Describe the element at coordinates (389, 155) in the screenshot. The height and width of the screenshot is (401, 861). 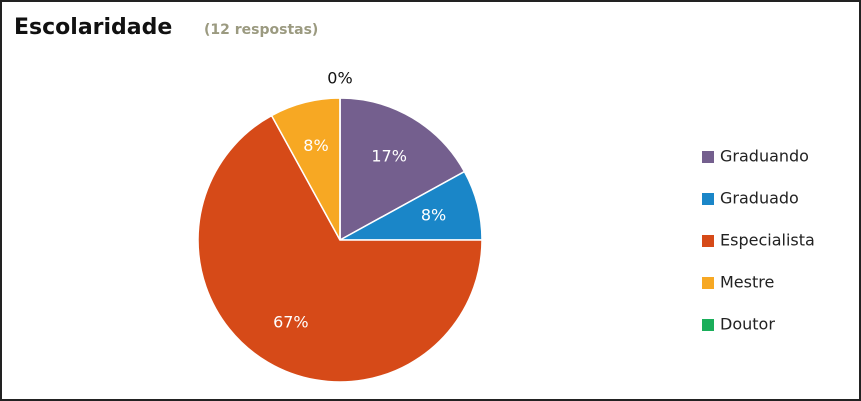
I see `slice-label: 17%` at that location.